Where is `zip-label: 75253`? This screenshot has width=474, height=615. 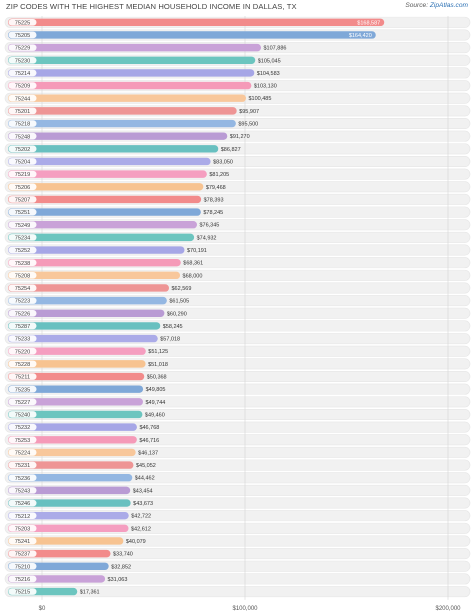 zip-label: 75253 is located at coordinates (23, 441).